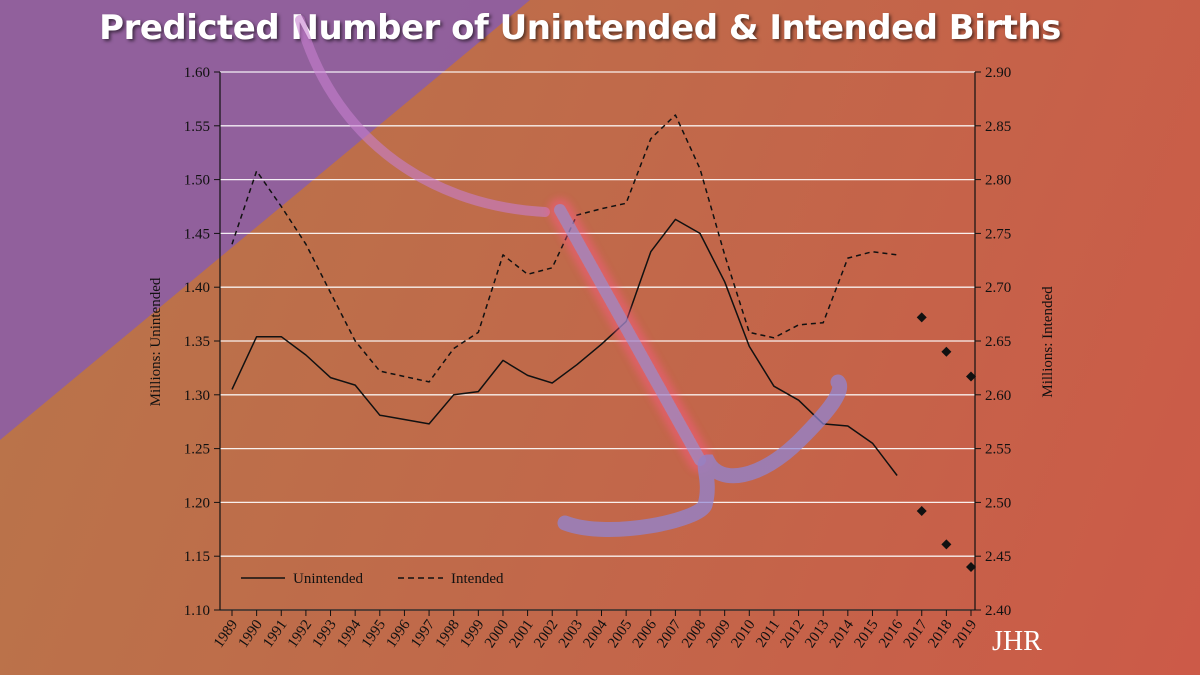  Describe the element at coordinates (842, 634) in the screenshot. I see `x-tick-label: 2014` at that location.